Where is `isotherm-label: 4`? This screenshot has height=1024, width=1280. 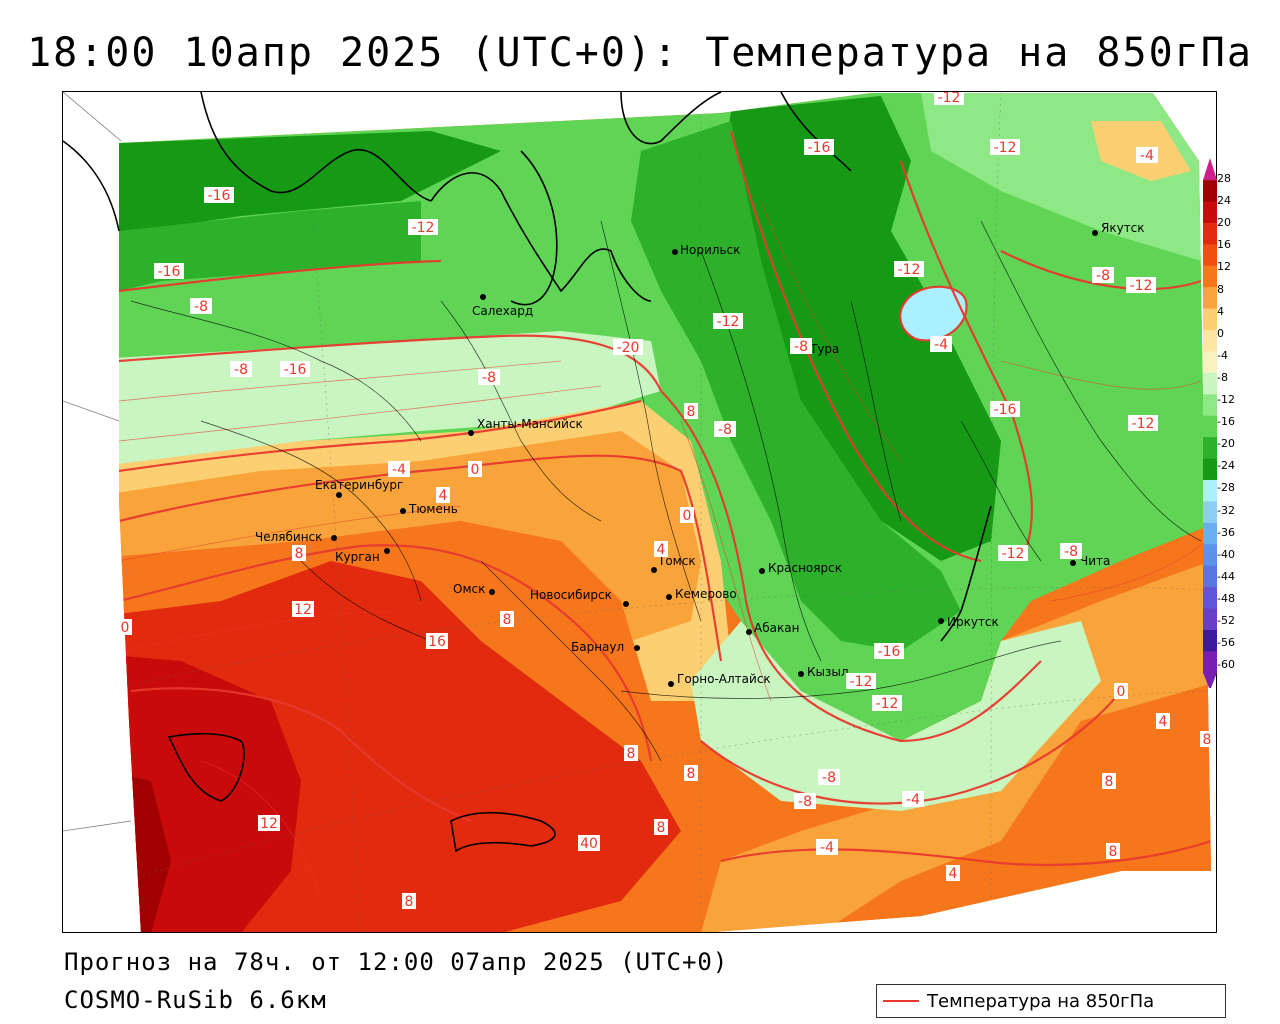 isotherm-label: 4 is located at coordinates (443, 496).